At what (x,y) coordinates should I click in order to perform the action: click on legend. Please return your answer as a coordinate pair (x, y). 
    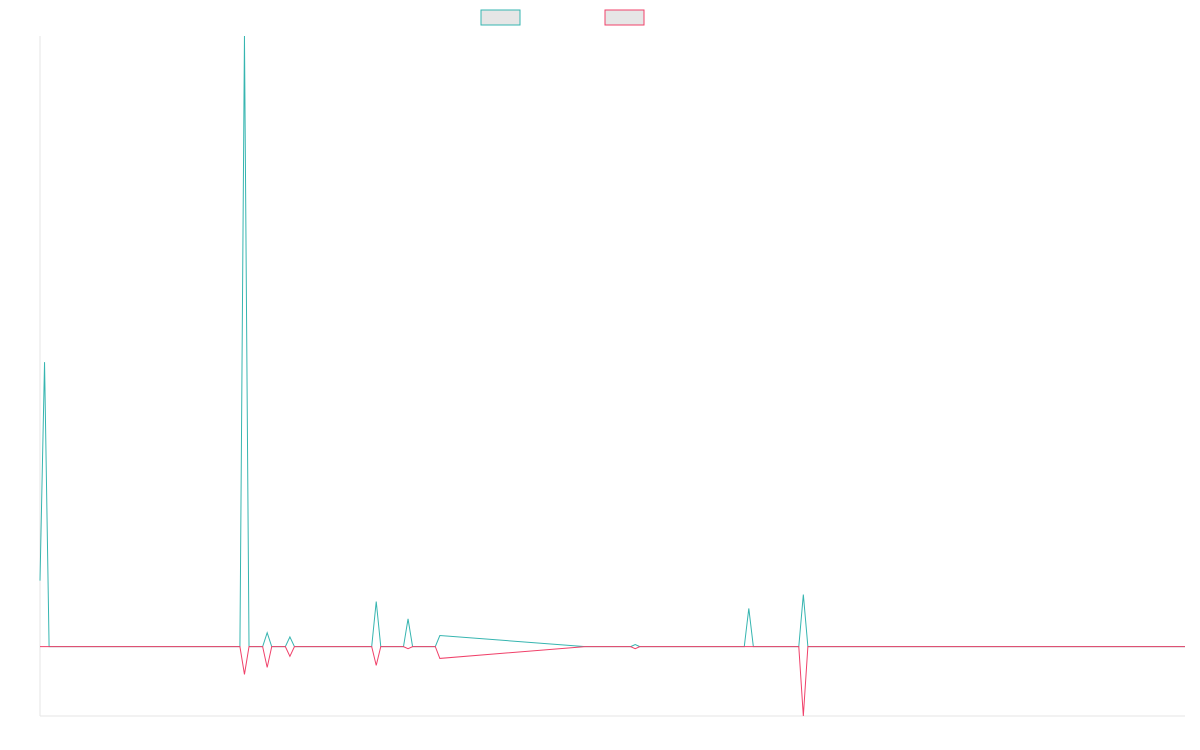
    Looking at the image, I should click on (562, 17).